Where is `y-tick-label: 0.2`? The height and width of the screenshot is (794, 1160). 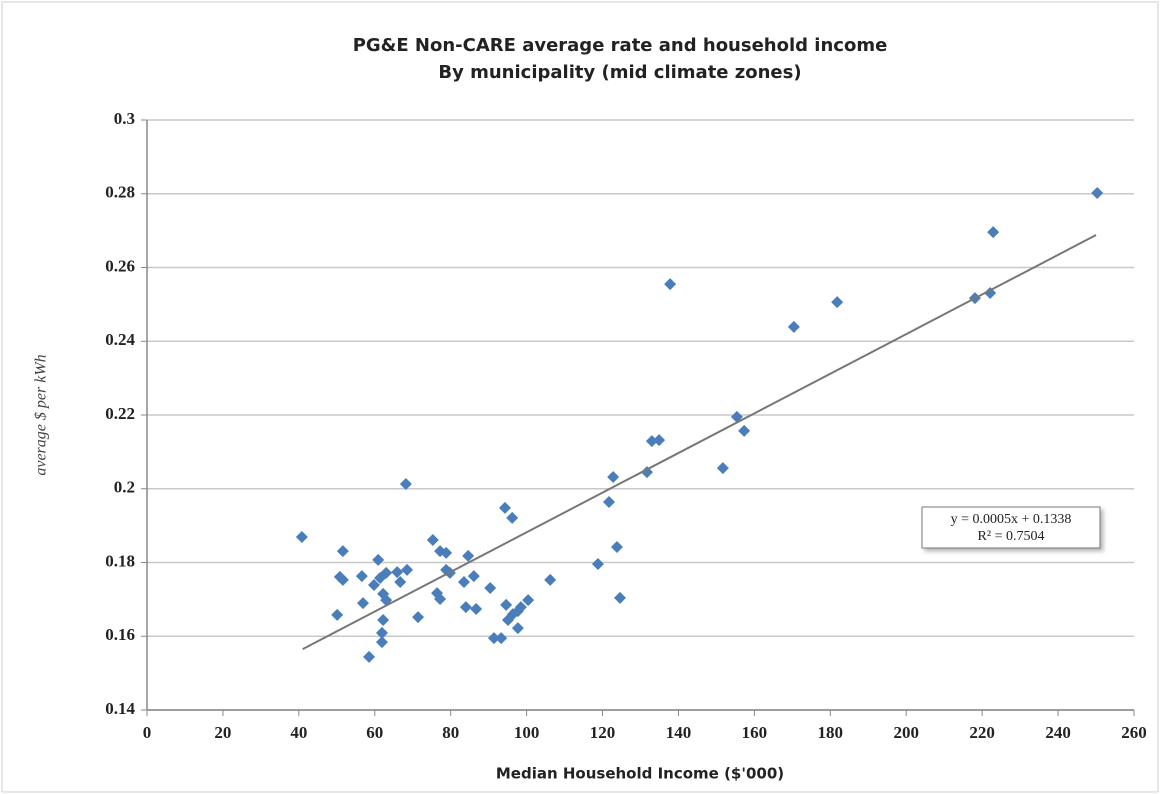 y-tick-label: 0.2 is located at coordinates (124, 487).